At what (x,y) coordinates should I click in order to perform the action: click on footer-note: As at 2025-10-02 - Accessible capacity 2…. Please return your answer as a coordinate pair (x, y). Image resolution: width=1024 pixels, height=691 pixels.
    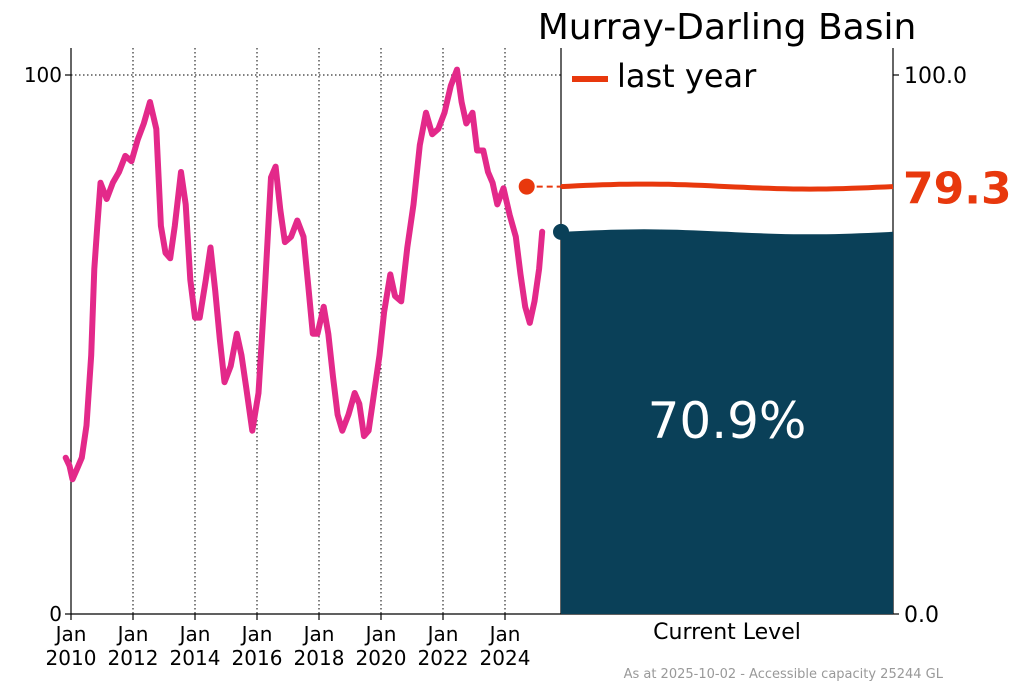
    Looking at the image, I should click on (784, 674).